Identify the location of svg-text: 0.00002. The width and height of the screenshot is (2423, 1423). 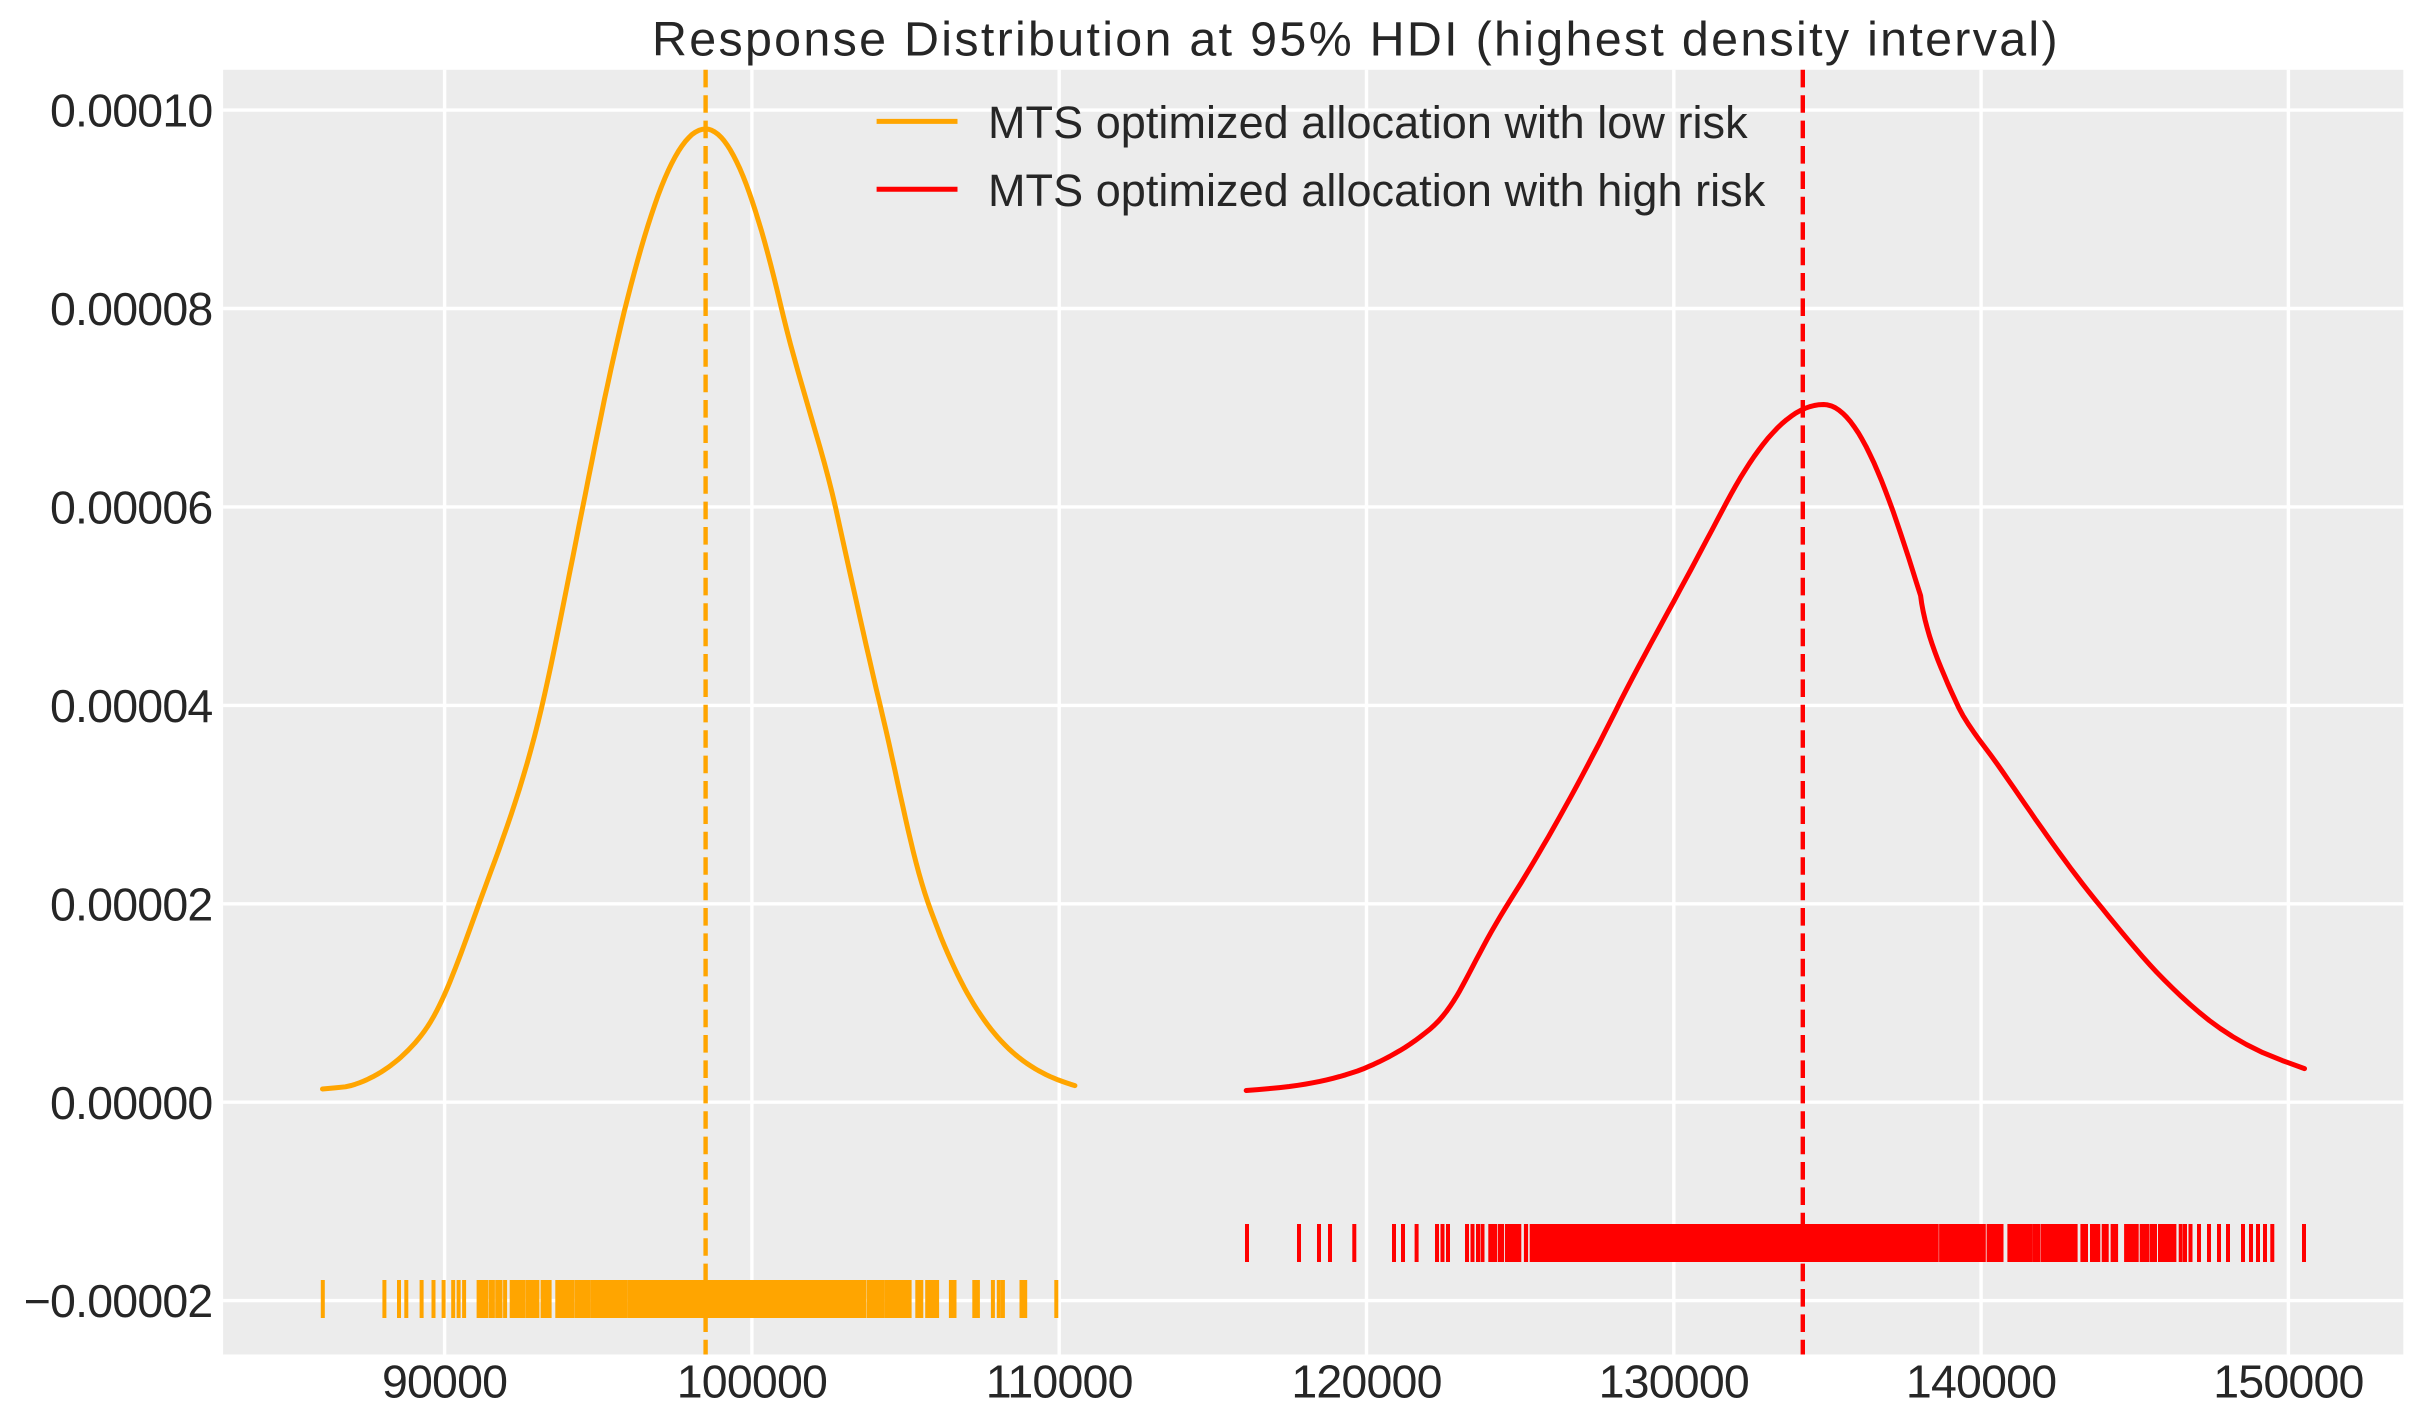
(131, 904).